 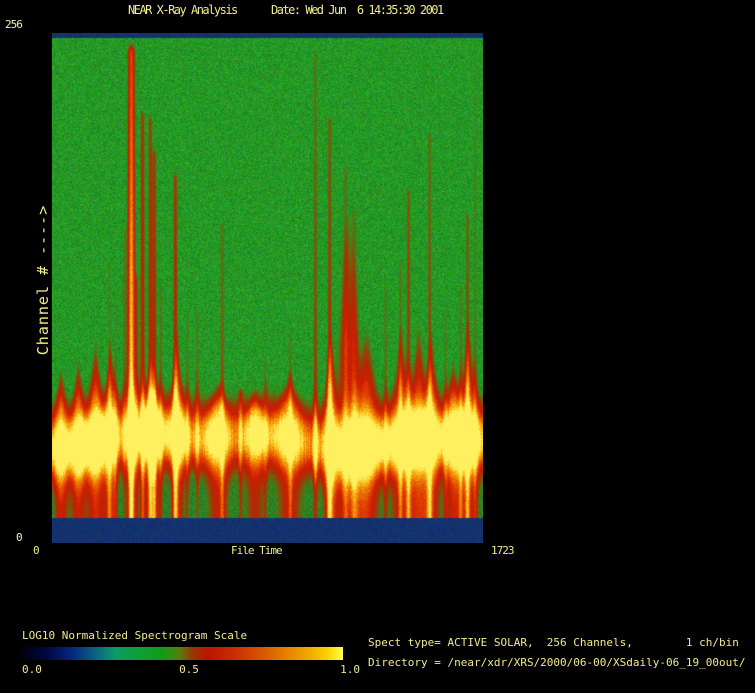 I want to click on colorbar-tick-05: 0.5, so click(x=189, y=669).